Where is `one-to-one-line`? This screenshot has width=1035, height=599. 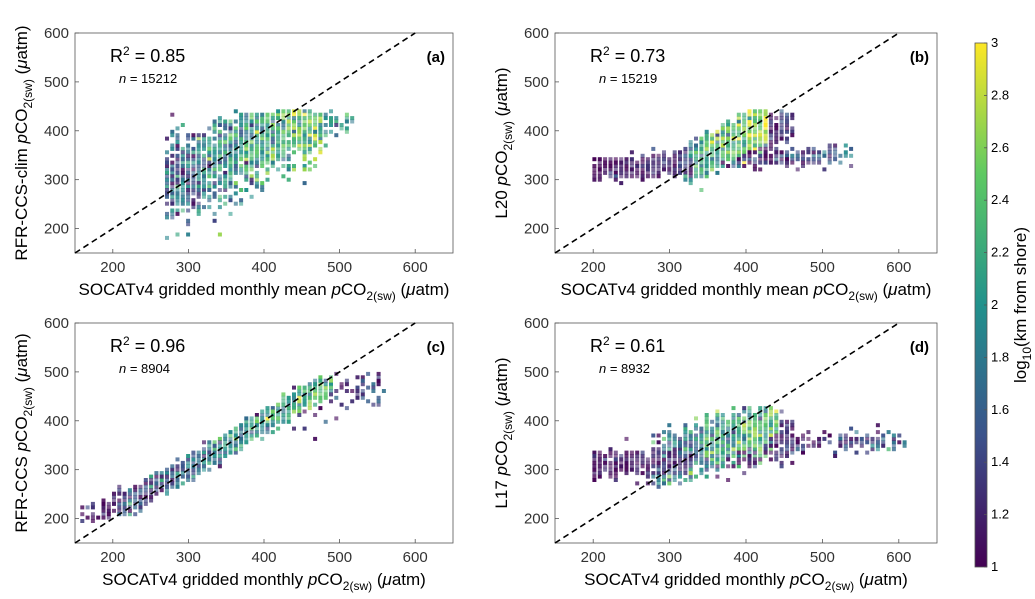
one-to-one-line is located at coordinates (727, 433).